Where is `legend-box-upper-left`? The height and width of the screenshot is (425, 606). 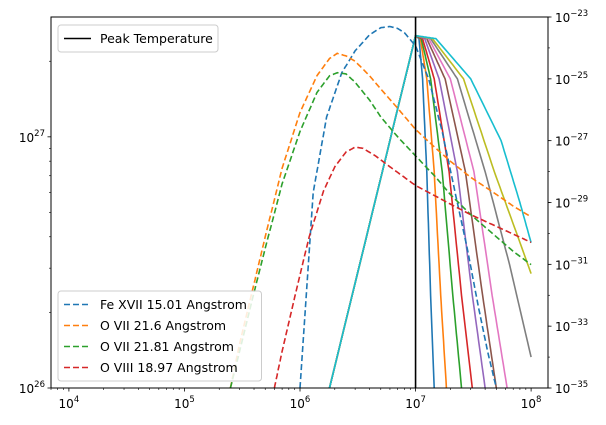
legend-box-upper-left is located at coordinates (138, 38).